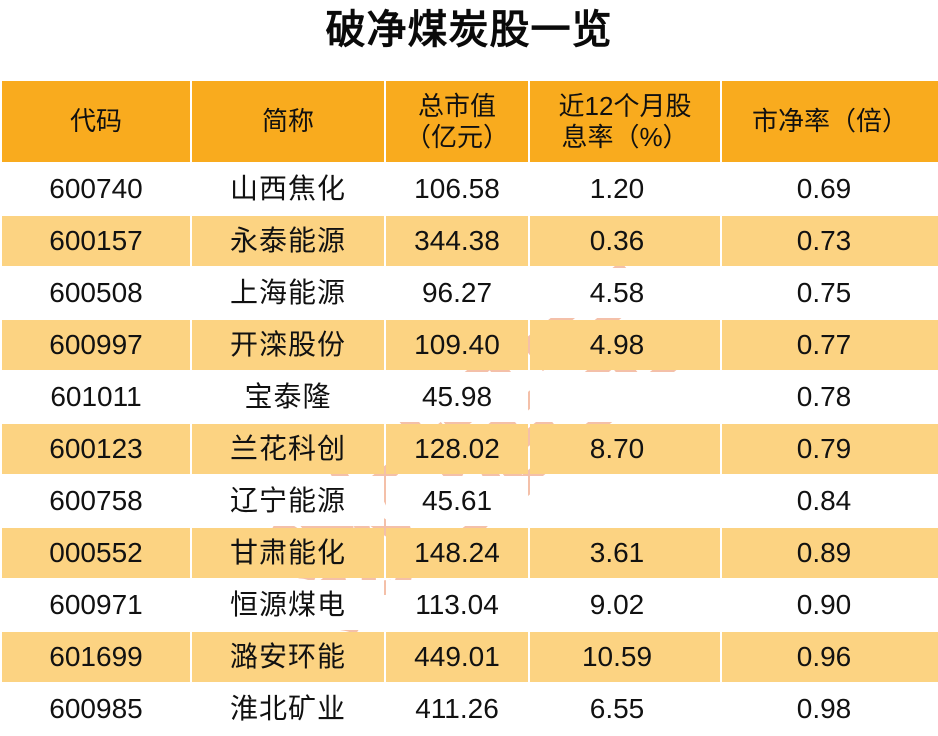  I want to click on cell-name: 甘肃能化, so click(288, 553).